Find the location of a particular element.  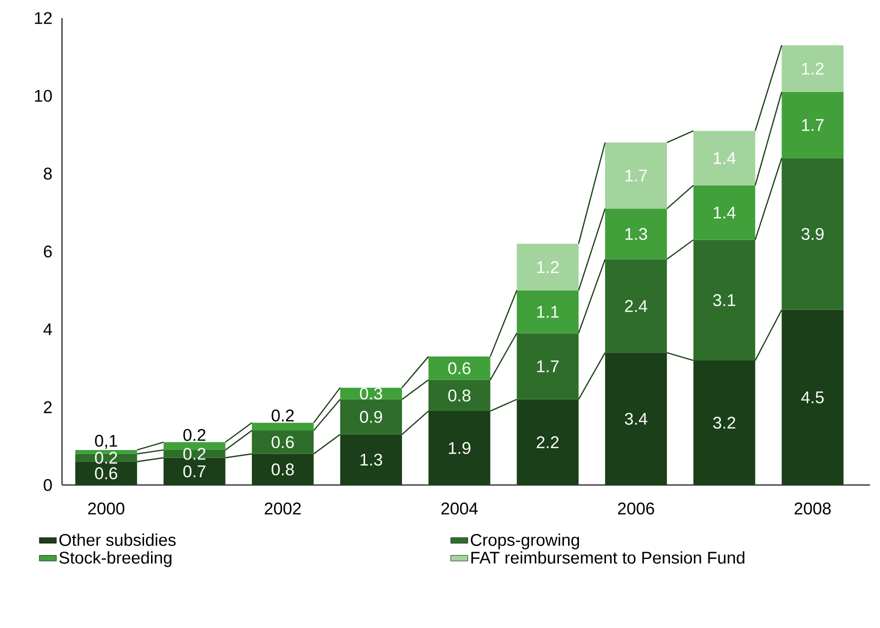

x-tick-label: 2006 is located at coordinates (636, 508).